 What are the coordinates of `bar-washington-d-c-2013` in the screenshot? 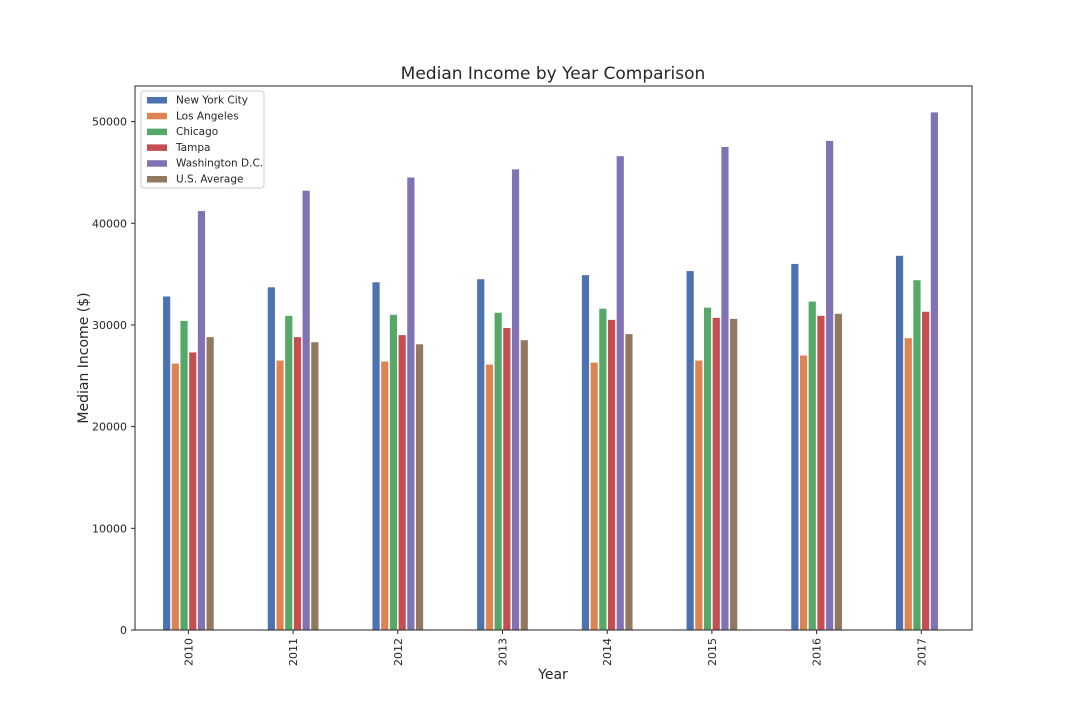 It's located at (515, 399).